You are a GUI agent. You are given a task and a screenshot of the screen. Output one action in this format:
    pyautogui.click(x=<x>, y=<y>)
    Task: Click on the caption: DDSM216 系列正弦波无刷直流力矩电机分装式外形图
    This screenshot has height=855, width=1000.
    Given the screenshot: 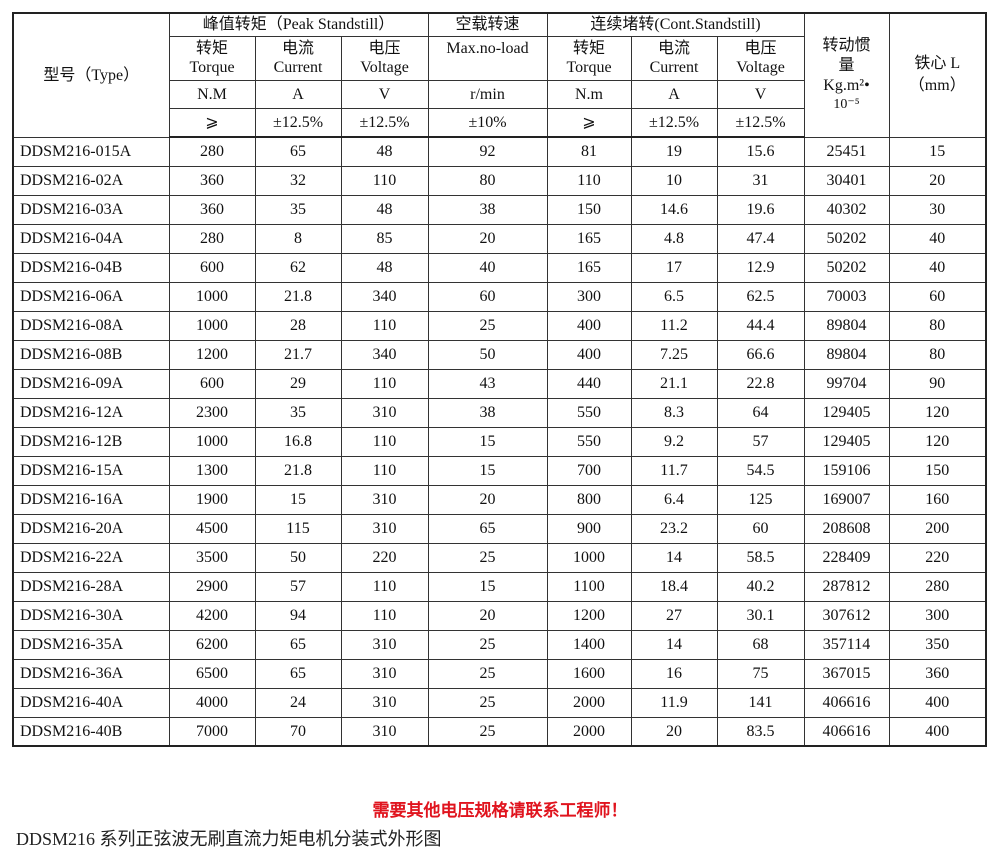 What is the action you would take?
    pyautogui.click(x=229, y=839)
    